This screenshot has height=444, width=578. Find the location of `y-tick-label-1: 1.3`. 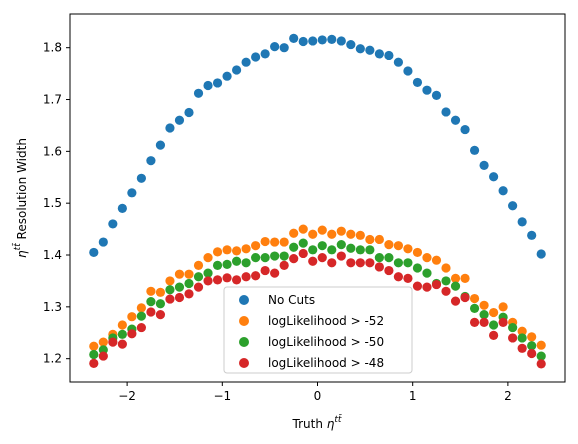

y-tick-label-1: 1.3 is located at coordinates (52, 307).